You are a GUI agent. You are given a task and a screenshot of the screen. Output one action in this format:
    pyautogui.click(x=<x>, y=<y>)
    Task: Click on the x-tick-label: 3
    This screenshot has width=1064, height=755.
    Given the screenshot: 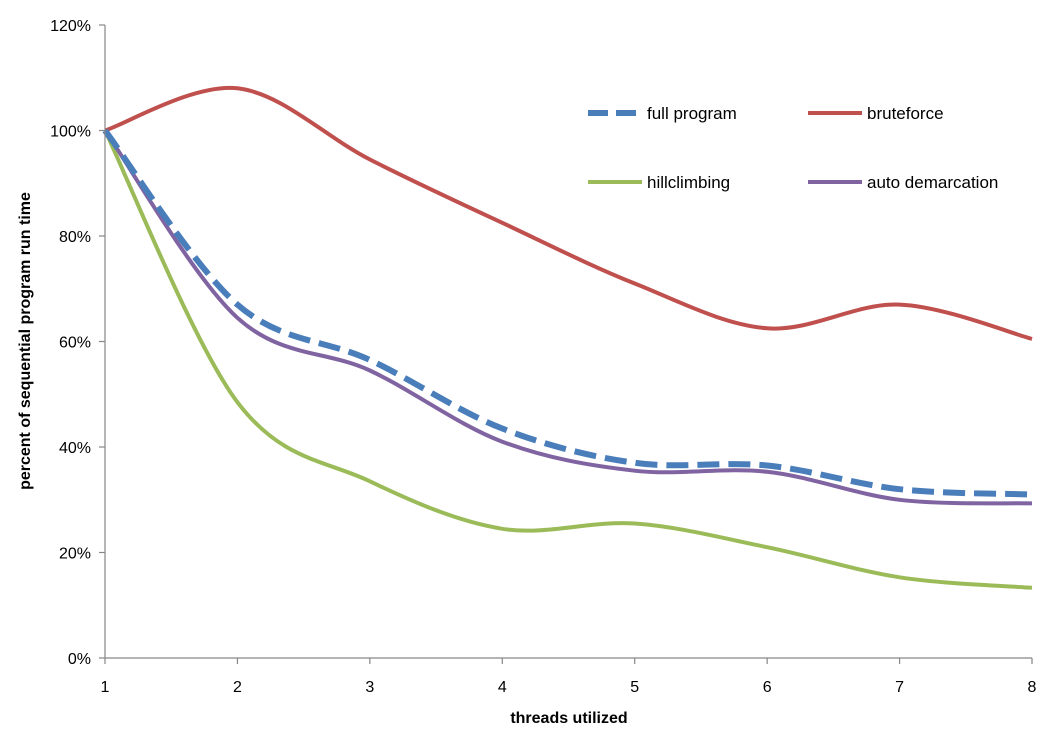 What is the action you would take?
    pyautogui.click(x=369, y=687)
    